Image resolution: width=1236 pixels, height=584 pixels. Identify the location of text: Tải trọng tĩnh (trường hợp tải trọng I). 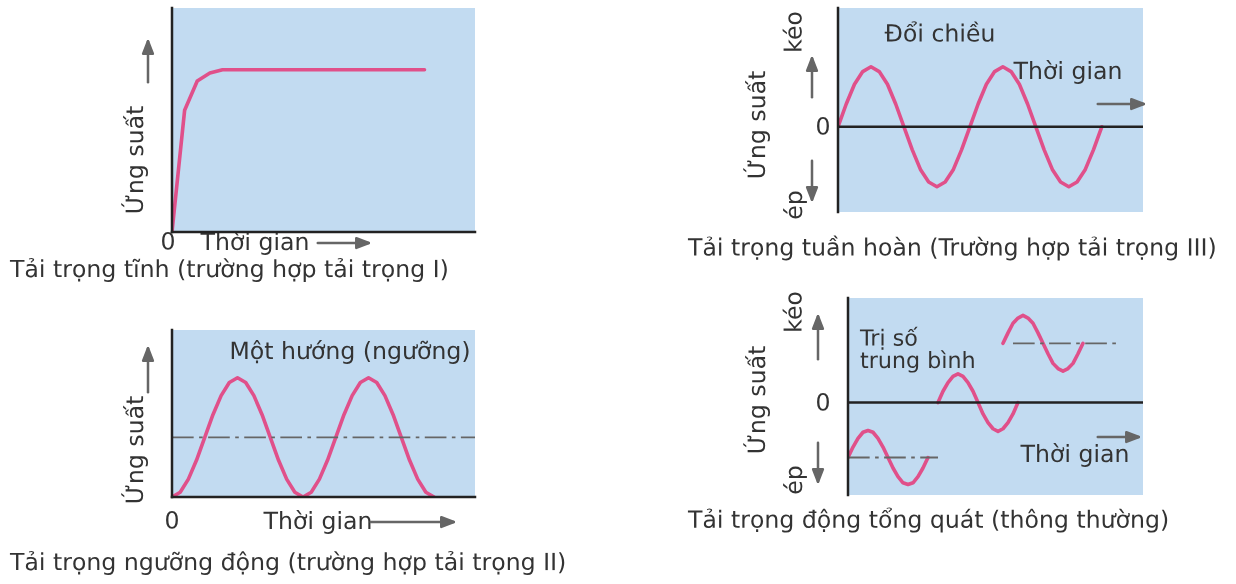
(228, 270).